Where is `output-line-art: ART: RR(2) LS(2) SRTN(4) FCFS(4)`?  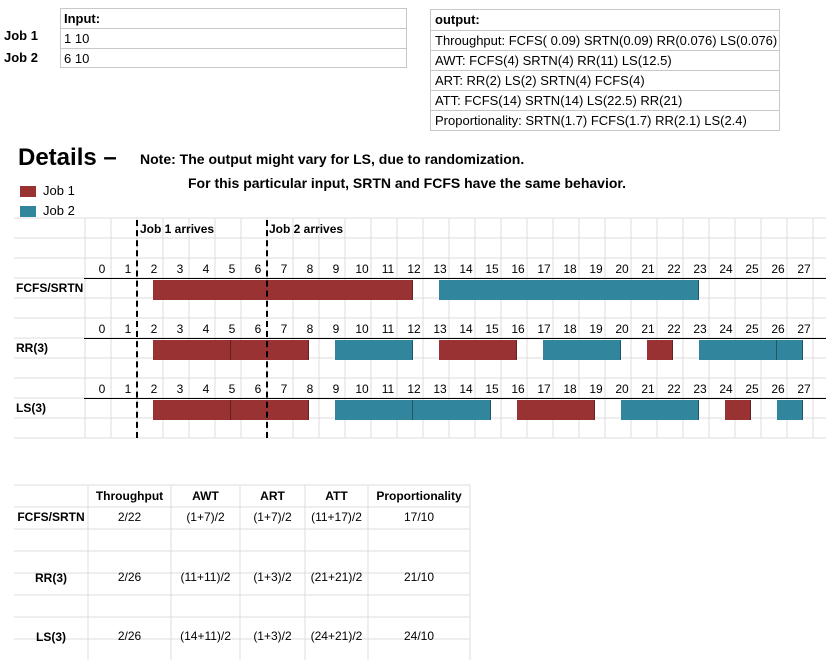
output-line-art: ART: RR(2) LS(2) SRTN(4) FCFS(4) is located at coordinates (540, 80).